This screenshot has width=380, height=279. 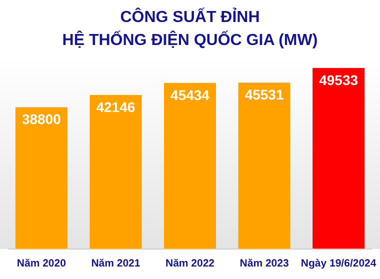 I want to click on x-tick-label: Năm 2021, so click(x=115, y=263).